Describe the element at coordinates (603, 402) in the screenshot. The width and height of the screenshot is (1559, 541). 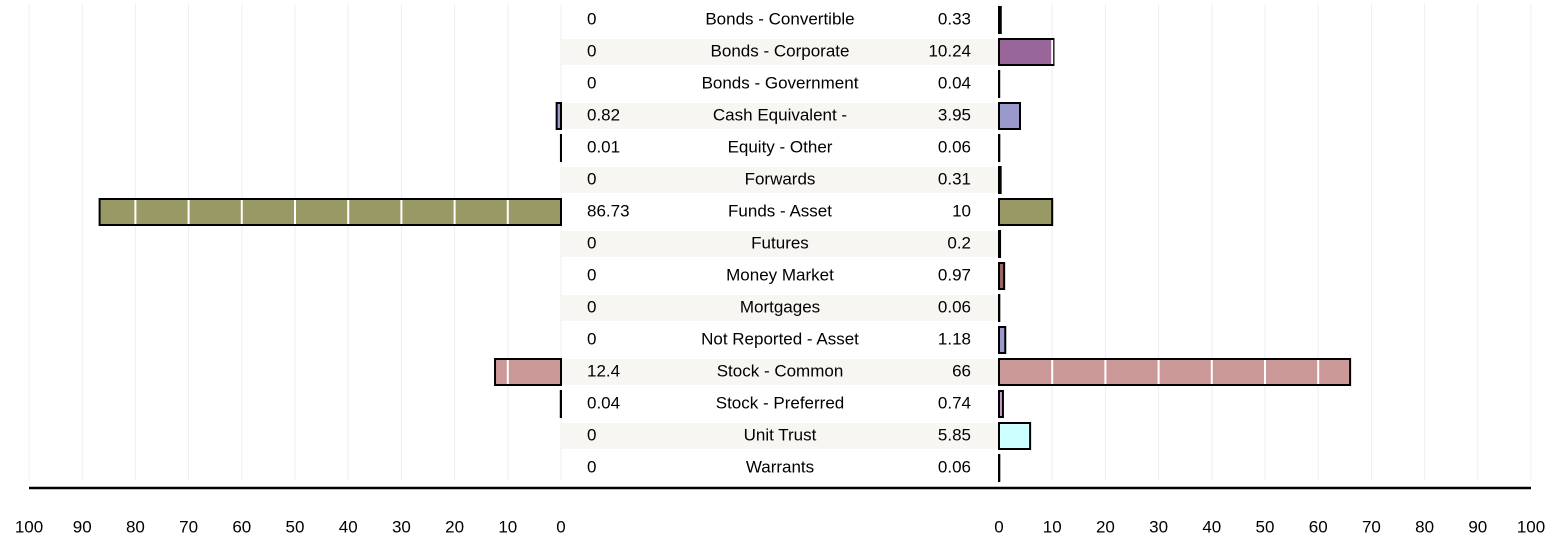
I see `left-value-label: 0.04` at that location.